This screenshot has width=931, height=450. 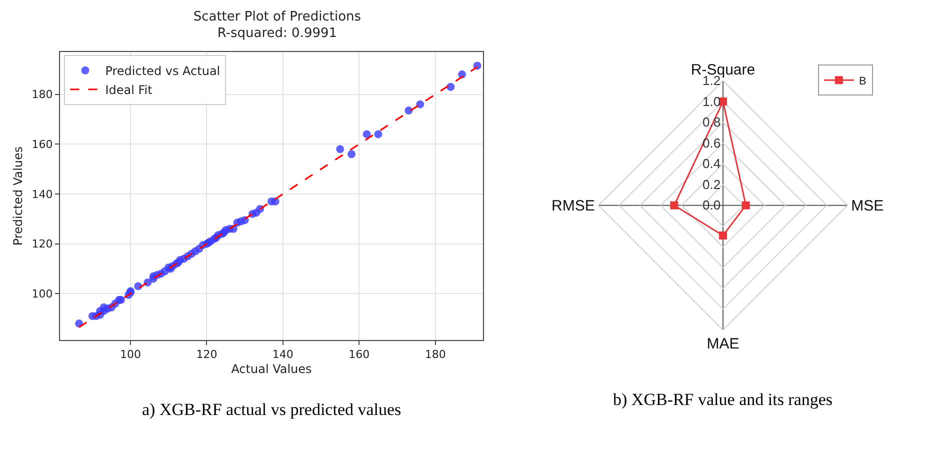 I want to click on y-tick-label: 0.2, so click(x=711, y=184).